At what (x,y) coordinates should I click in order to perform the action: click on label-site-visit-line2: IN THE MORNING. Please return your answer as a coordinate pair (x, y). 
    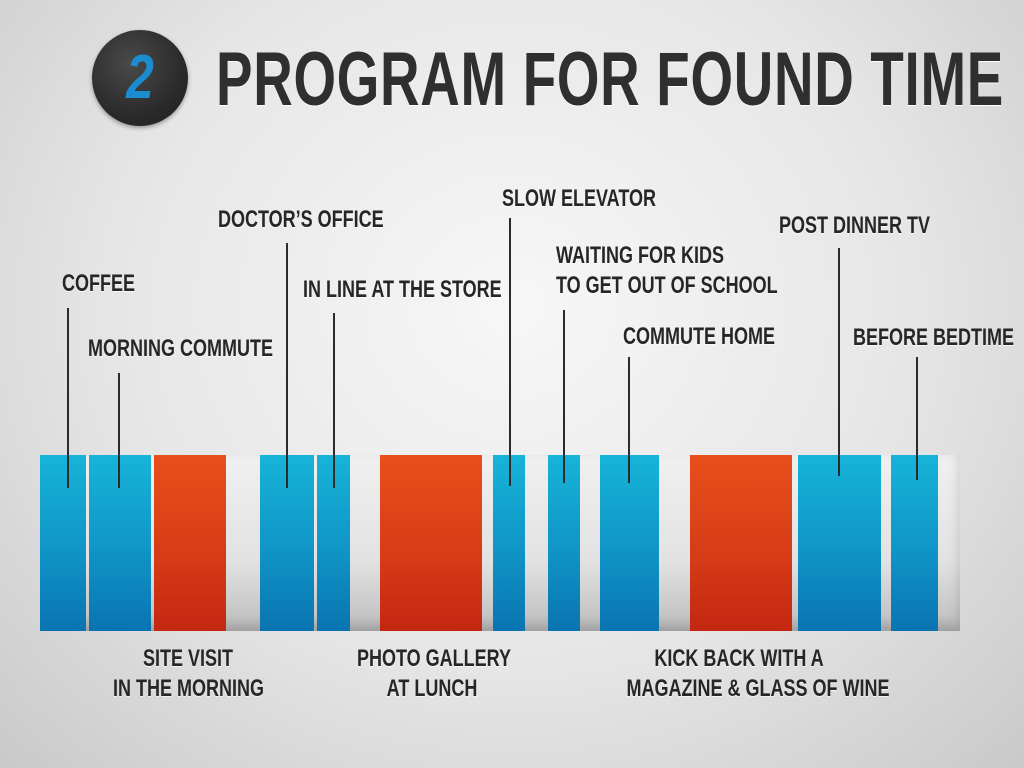
    Looking at the image, I should click on (188, 688).